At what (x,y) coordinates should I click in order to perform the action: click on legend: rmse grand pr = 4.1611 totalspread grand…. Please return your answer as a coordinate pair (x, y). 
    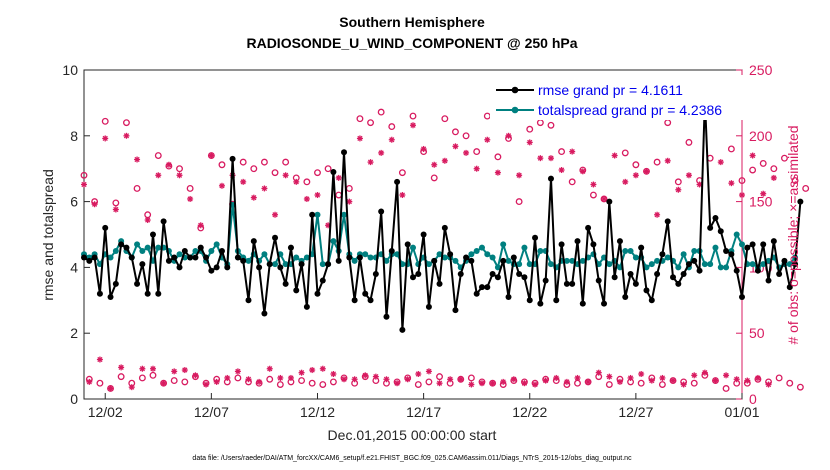
    Looking at the image, I should click on (618, 97).